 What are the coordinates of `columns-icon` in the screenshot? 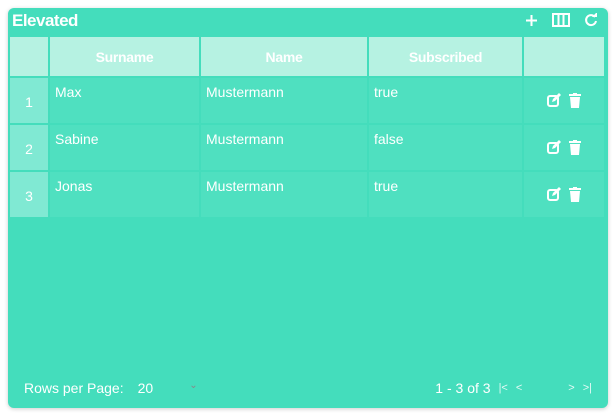 It's located at (561, 20).